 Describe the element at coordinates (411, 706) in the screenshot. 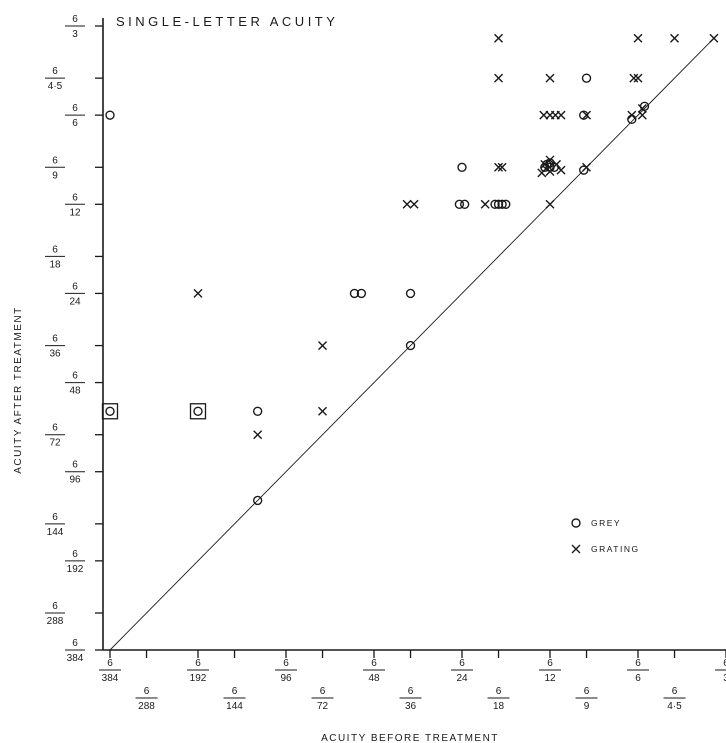

I see `x-tick-label-denominator: 36` at that location.